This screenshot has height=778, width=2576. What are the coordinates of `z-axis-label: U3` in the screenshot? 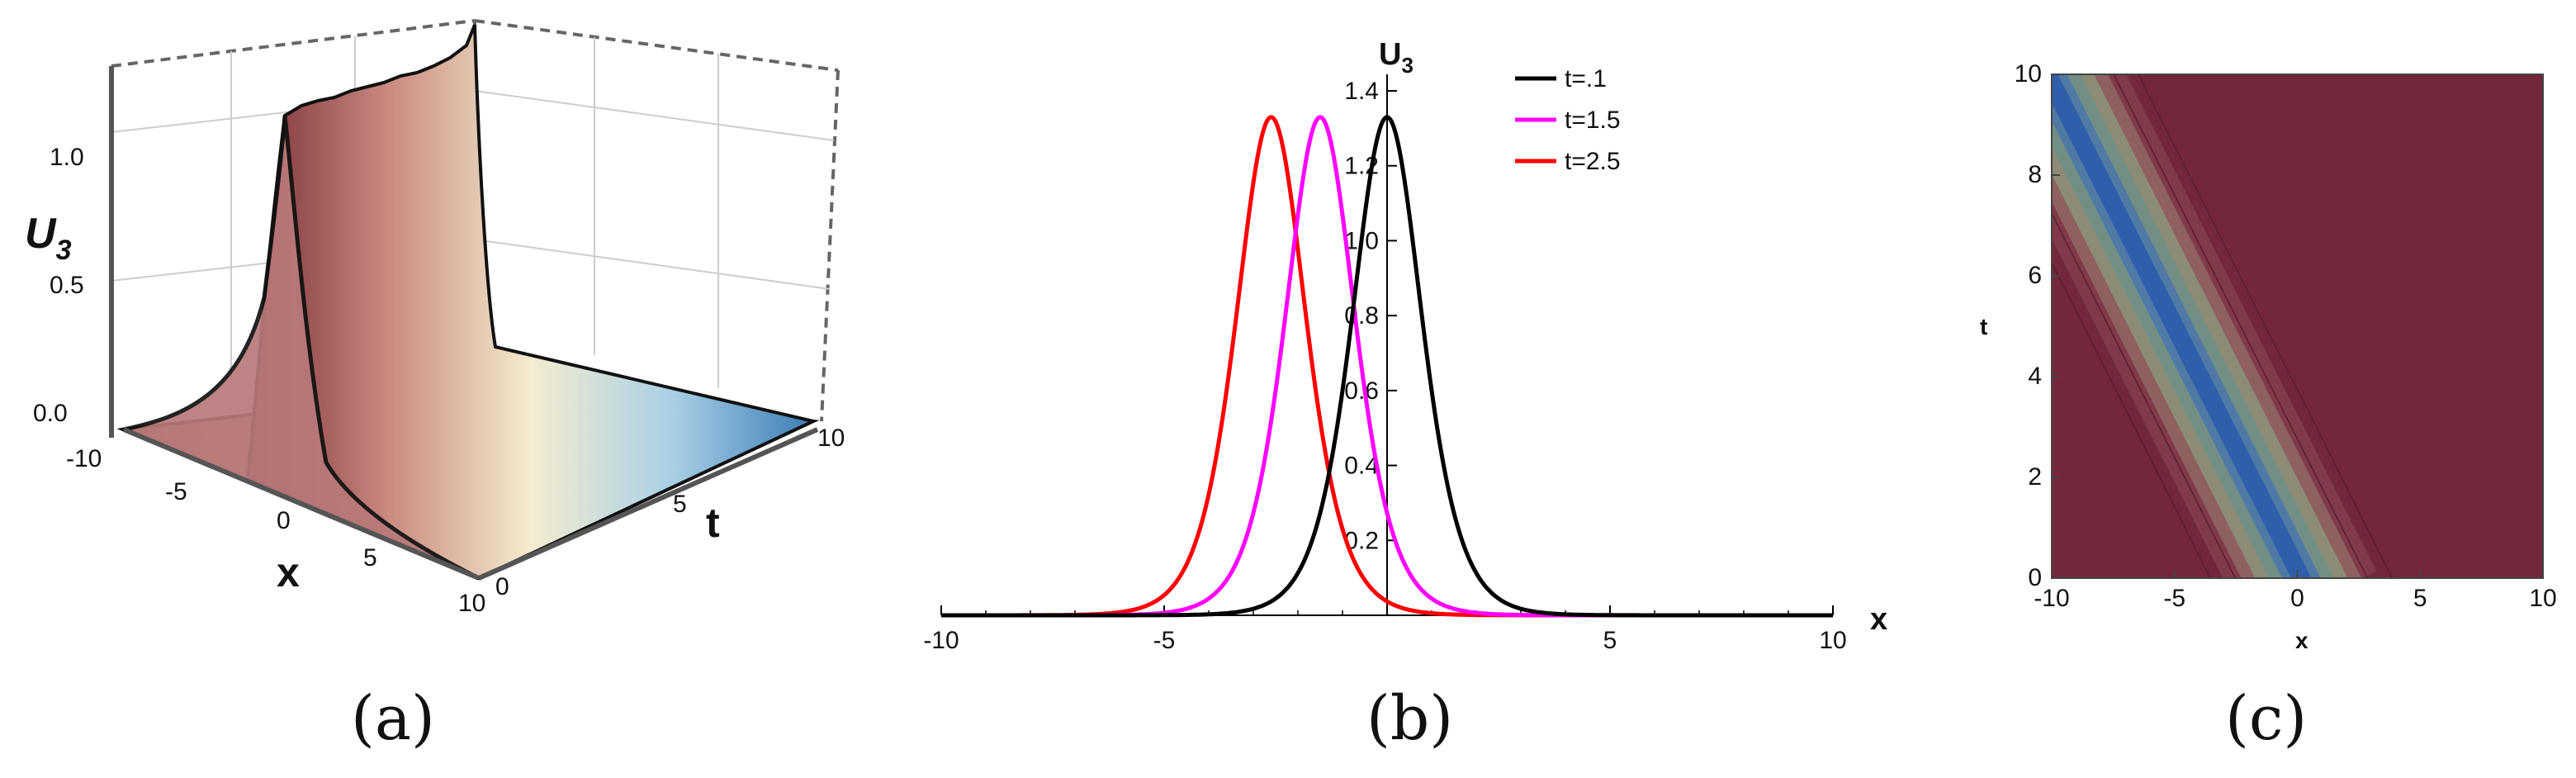 It's located at (48, 238).